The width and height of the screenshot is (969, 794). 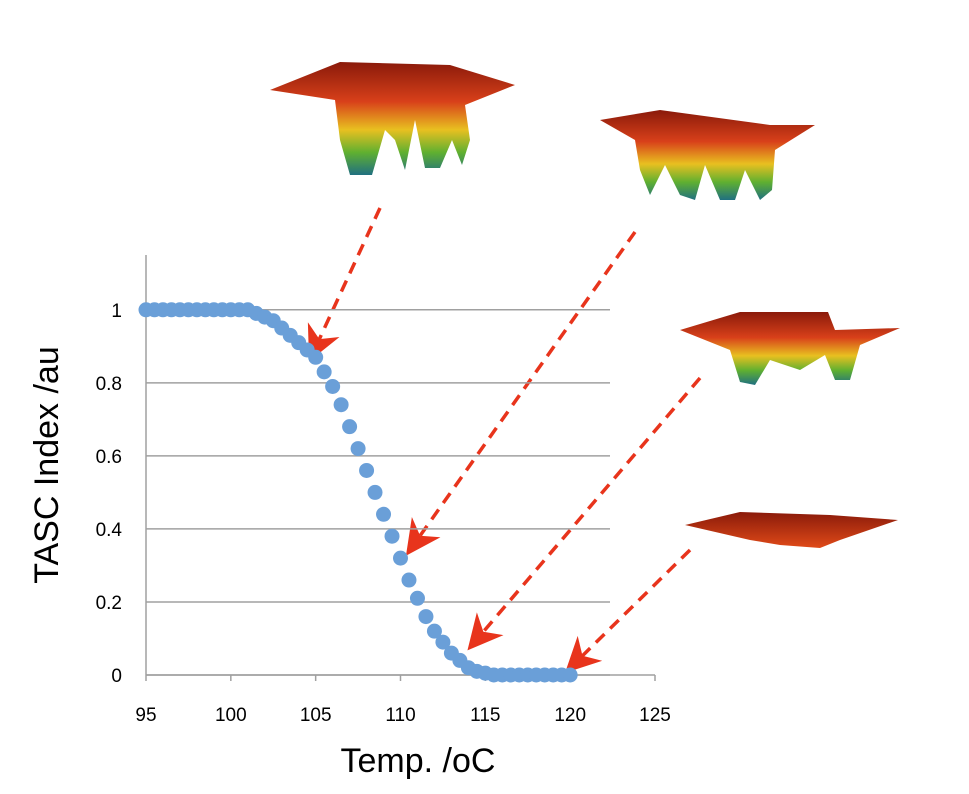 I want to click on y-tick-label: 0.2, so click(x=109, y=603).